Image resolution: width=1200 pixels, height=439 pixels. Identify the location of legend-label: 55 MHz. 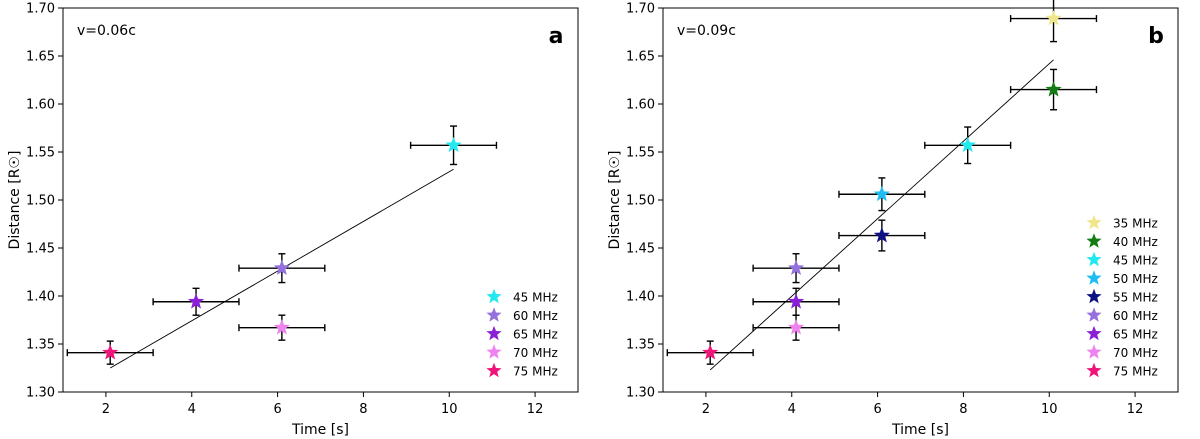
(1135, 297).